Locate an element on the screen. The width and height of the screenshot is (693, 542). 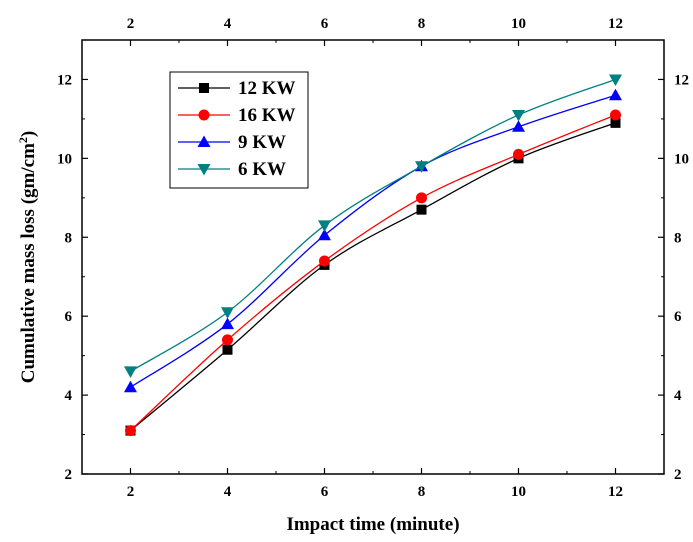
legend: 12 KW 16 KW 9 KW 6 KW is located at coordinates (239, 130).